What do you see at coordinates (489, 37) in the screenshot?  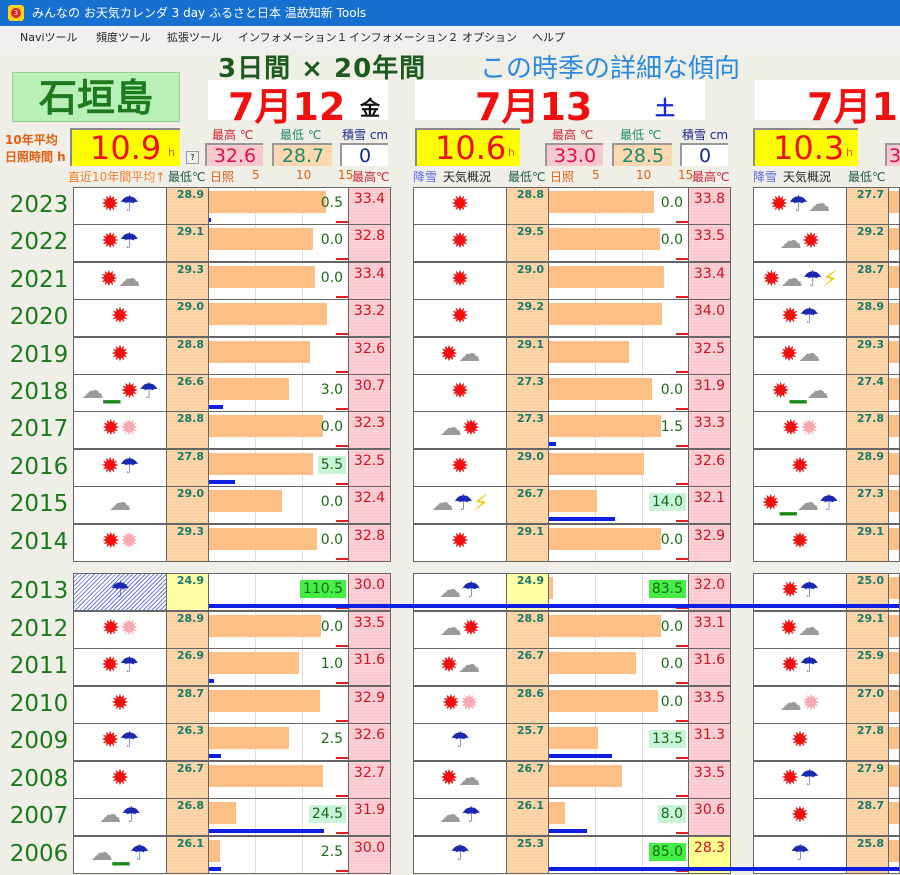 I see `menu-options: オプション` at bounding box center [489, 37].